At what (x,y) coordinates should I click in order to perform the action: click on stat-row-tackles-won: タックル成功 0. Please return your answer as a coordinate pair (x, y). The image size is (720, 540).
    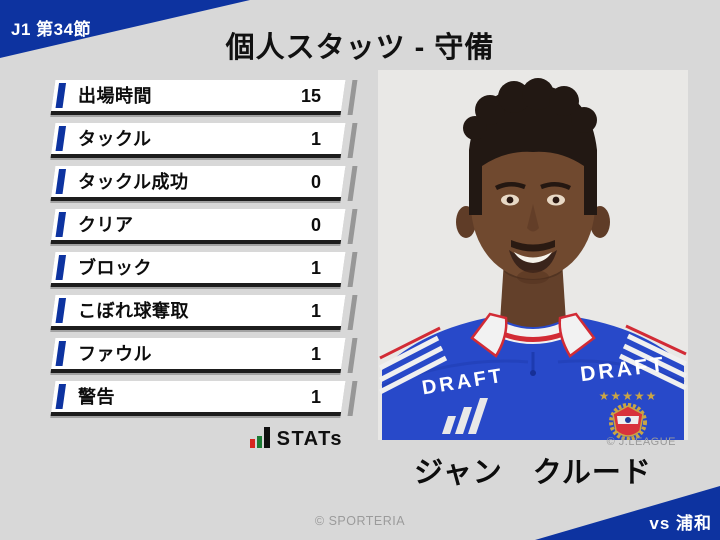
    Looking at the image, I should click on (204, 183).